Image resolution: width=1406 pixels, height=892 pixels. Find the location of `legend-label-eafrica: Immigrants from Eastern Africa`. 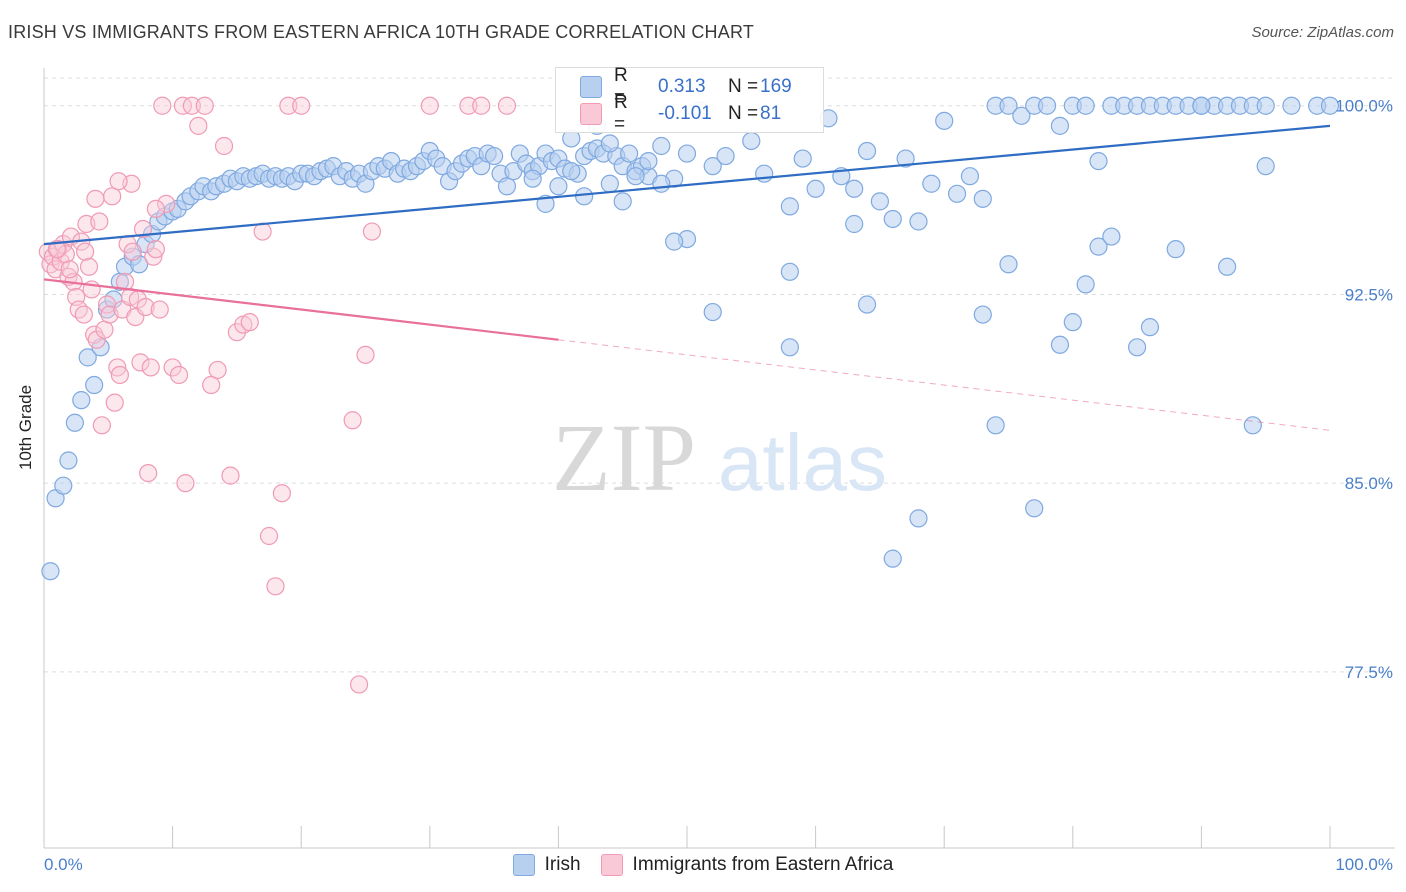

legend-label-eafrica: Immigrants from Eastern Africa is located at coordinates (763, 864).